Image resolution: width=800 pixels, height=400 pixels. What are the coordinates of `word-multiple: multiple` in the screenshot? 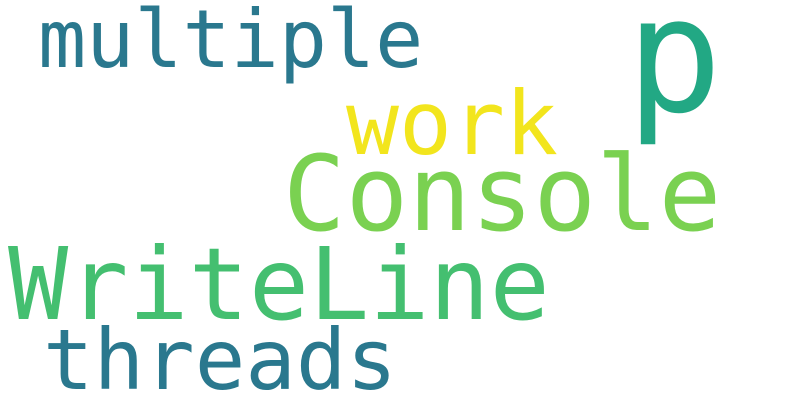 It's located at (231, 43).